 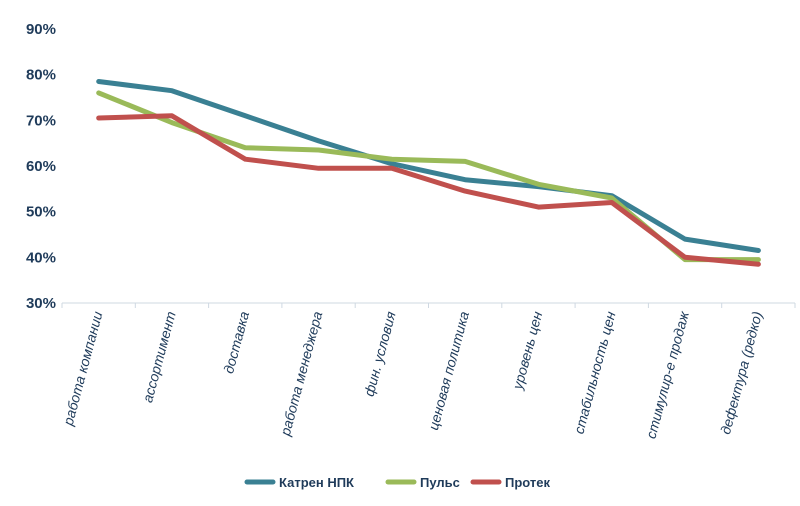 I want to click on y-tick-label: 40%, so click(x=41, y=257).